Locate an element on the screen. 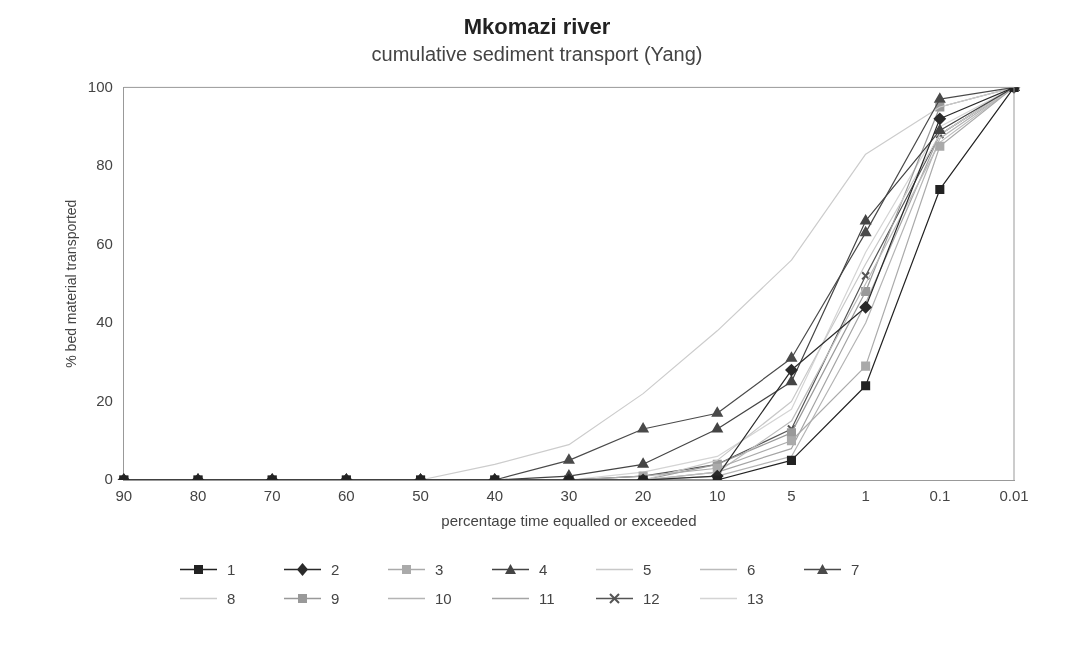 This screenshot has height=645, width=1084. chart-subtitle: cumulative sediment transport (Yang) is located at coordinates (537, 53).